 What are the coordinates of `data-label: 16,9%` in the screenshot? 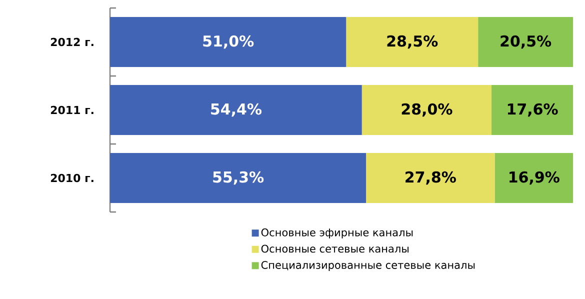 It's located at (535, 178).